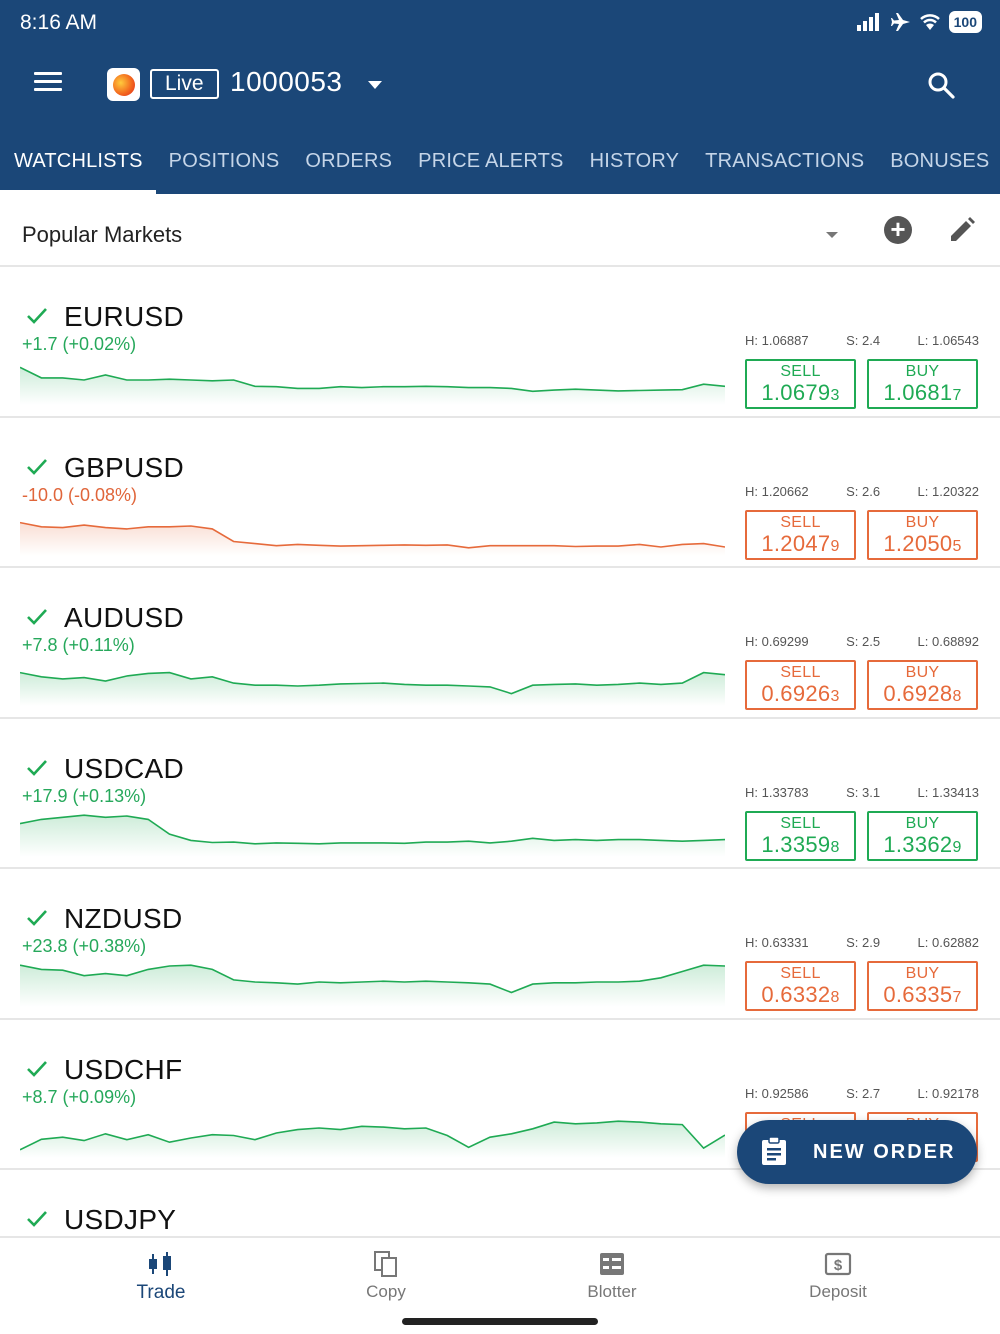 Image resolution: width=1000 pixels, height=1334 pixels. Describe the element at coordinates (922, 986) in the screenshot. I see `buy-button: BUY 0.63357` at that location.